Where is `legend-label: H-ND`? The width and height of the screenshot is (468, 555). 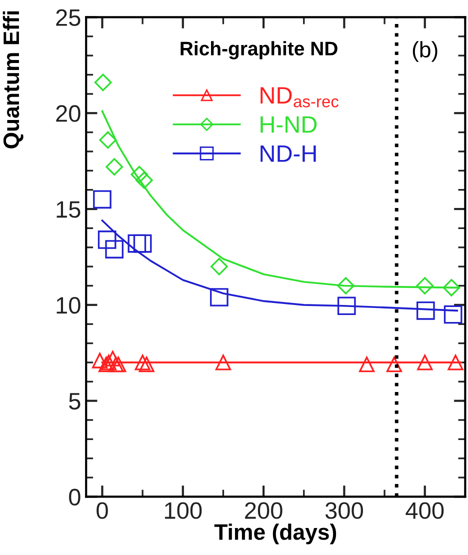 legend-label: H-ND is located at coordinates (288, 124).